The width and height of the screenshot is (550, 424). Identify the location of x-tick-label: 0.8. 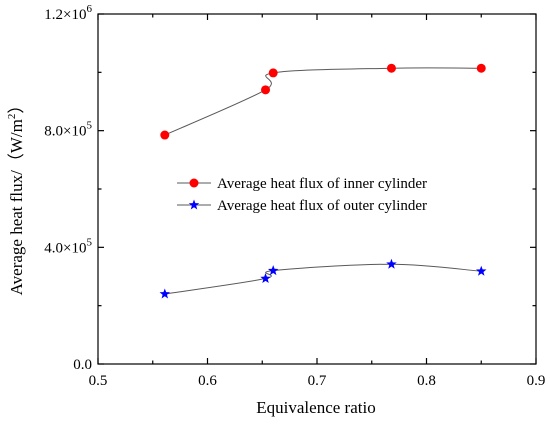
(426, 381).